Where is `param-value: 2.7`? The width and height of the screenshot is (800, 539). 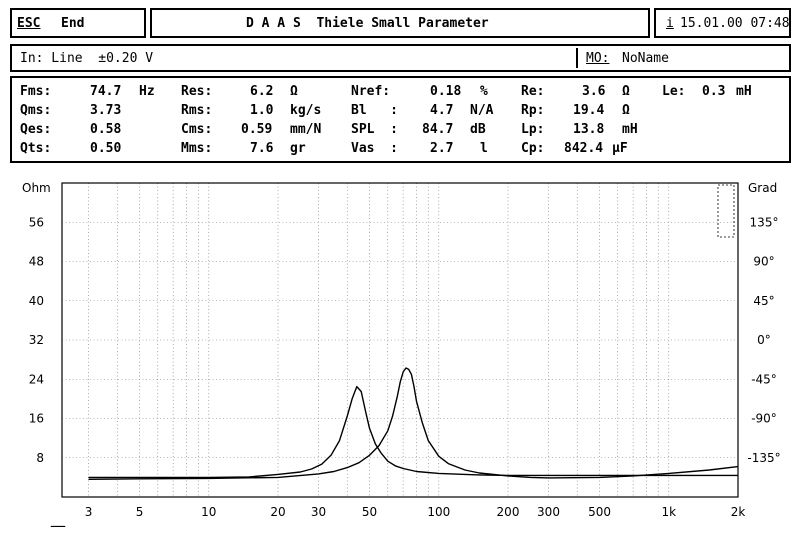
param-value: 2.7 is located at coordinates (442, 148).